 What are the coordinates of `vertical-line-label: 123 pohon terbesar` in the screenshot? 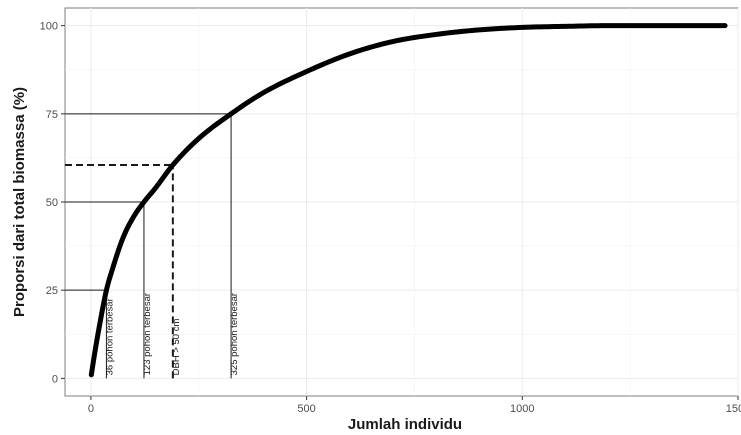 It's located at (147, 334).